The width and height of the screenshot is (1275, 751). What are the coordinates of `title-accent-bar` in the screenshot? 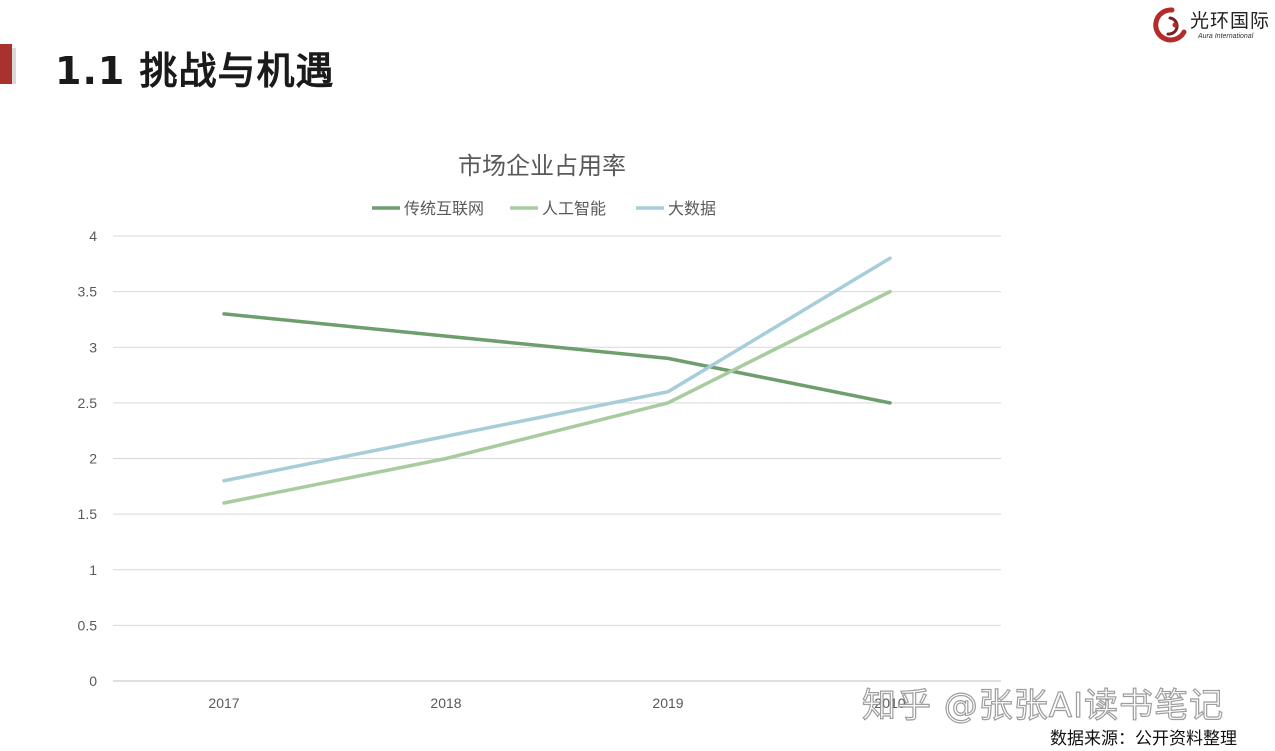 It's located at (6, 64).